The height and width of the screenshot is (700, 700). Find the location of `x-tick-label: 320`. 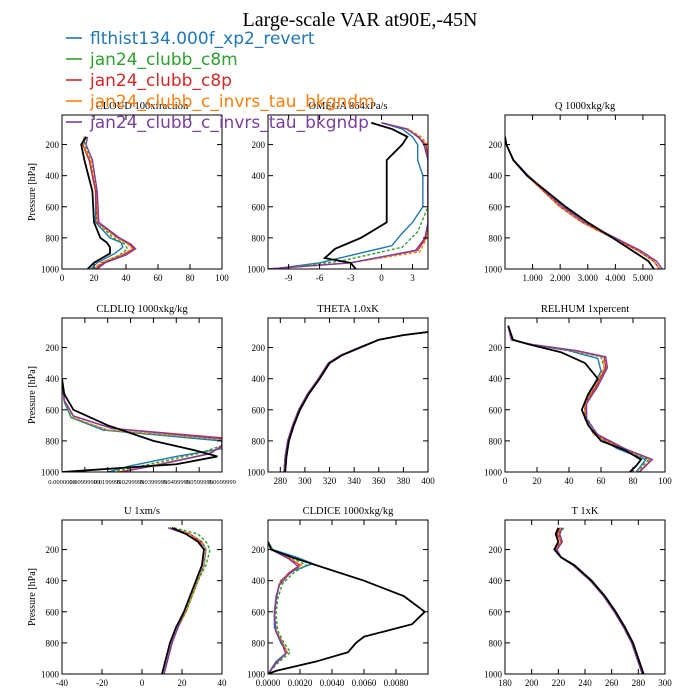

x-tick-label: 320 is located at coordinates (330, 481).